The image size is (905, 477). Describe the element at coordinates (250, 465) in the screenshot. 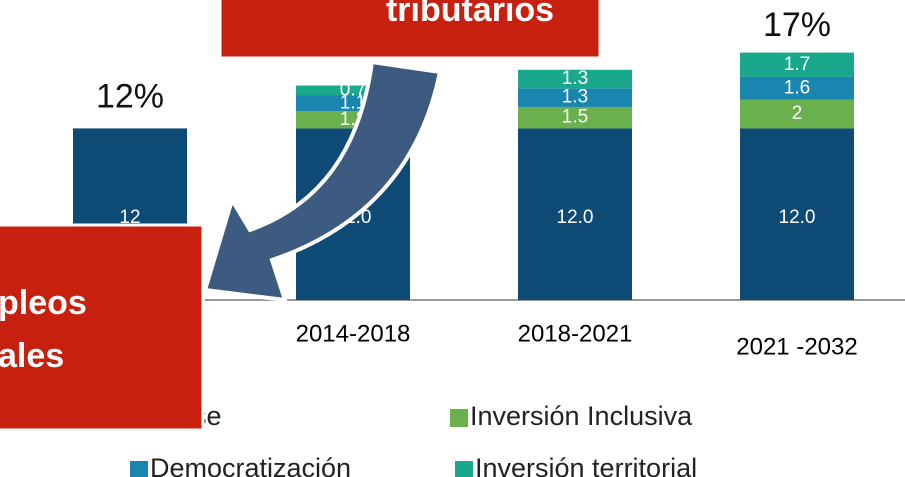

I see `legend-label: Democratización` at that location.